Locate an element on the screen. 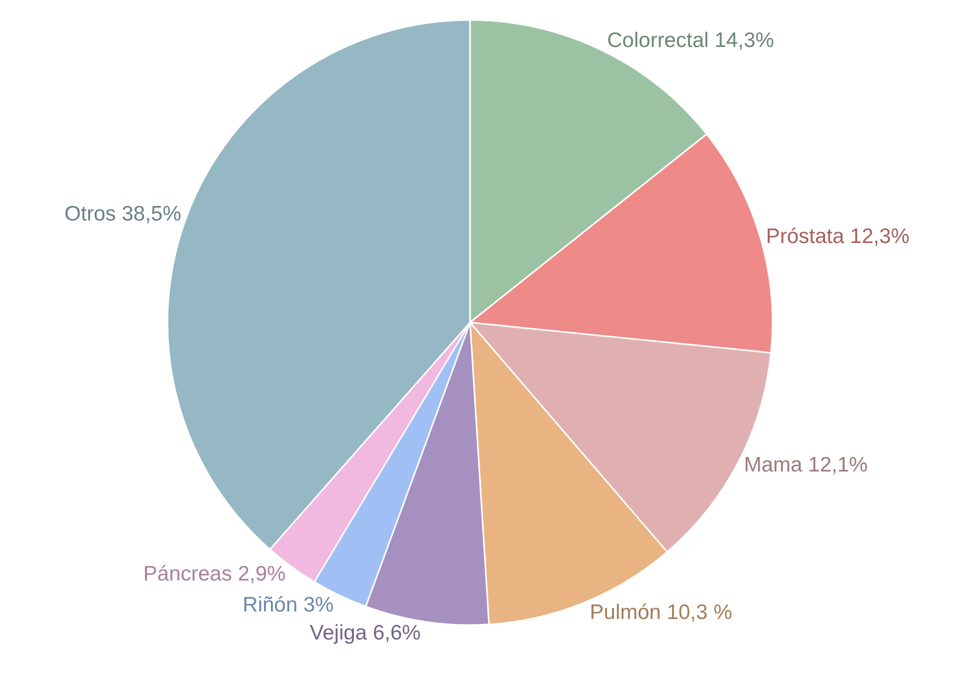 The height and width of the screenshot is (675, 980). slice-label: Próstata 12,3% is located at coordinates (838, 236).